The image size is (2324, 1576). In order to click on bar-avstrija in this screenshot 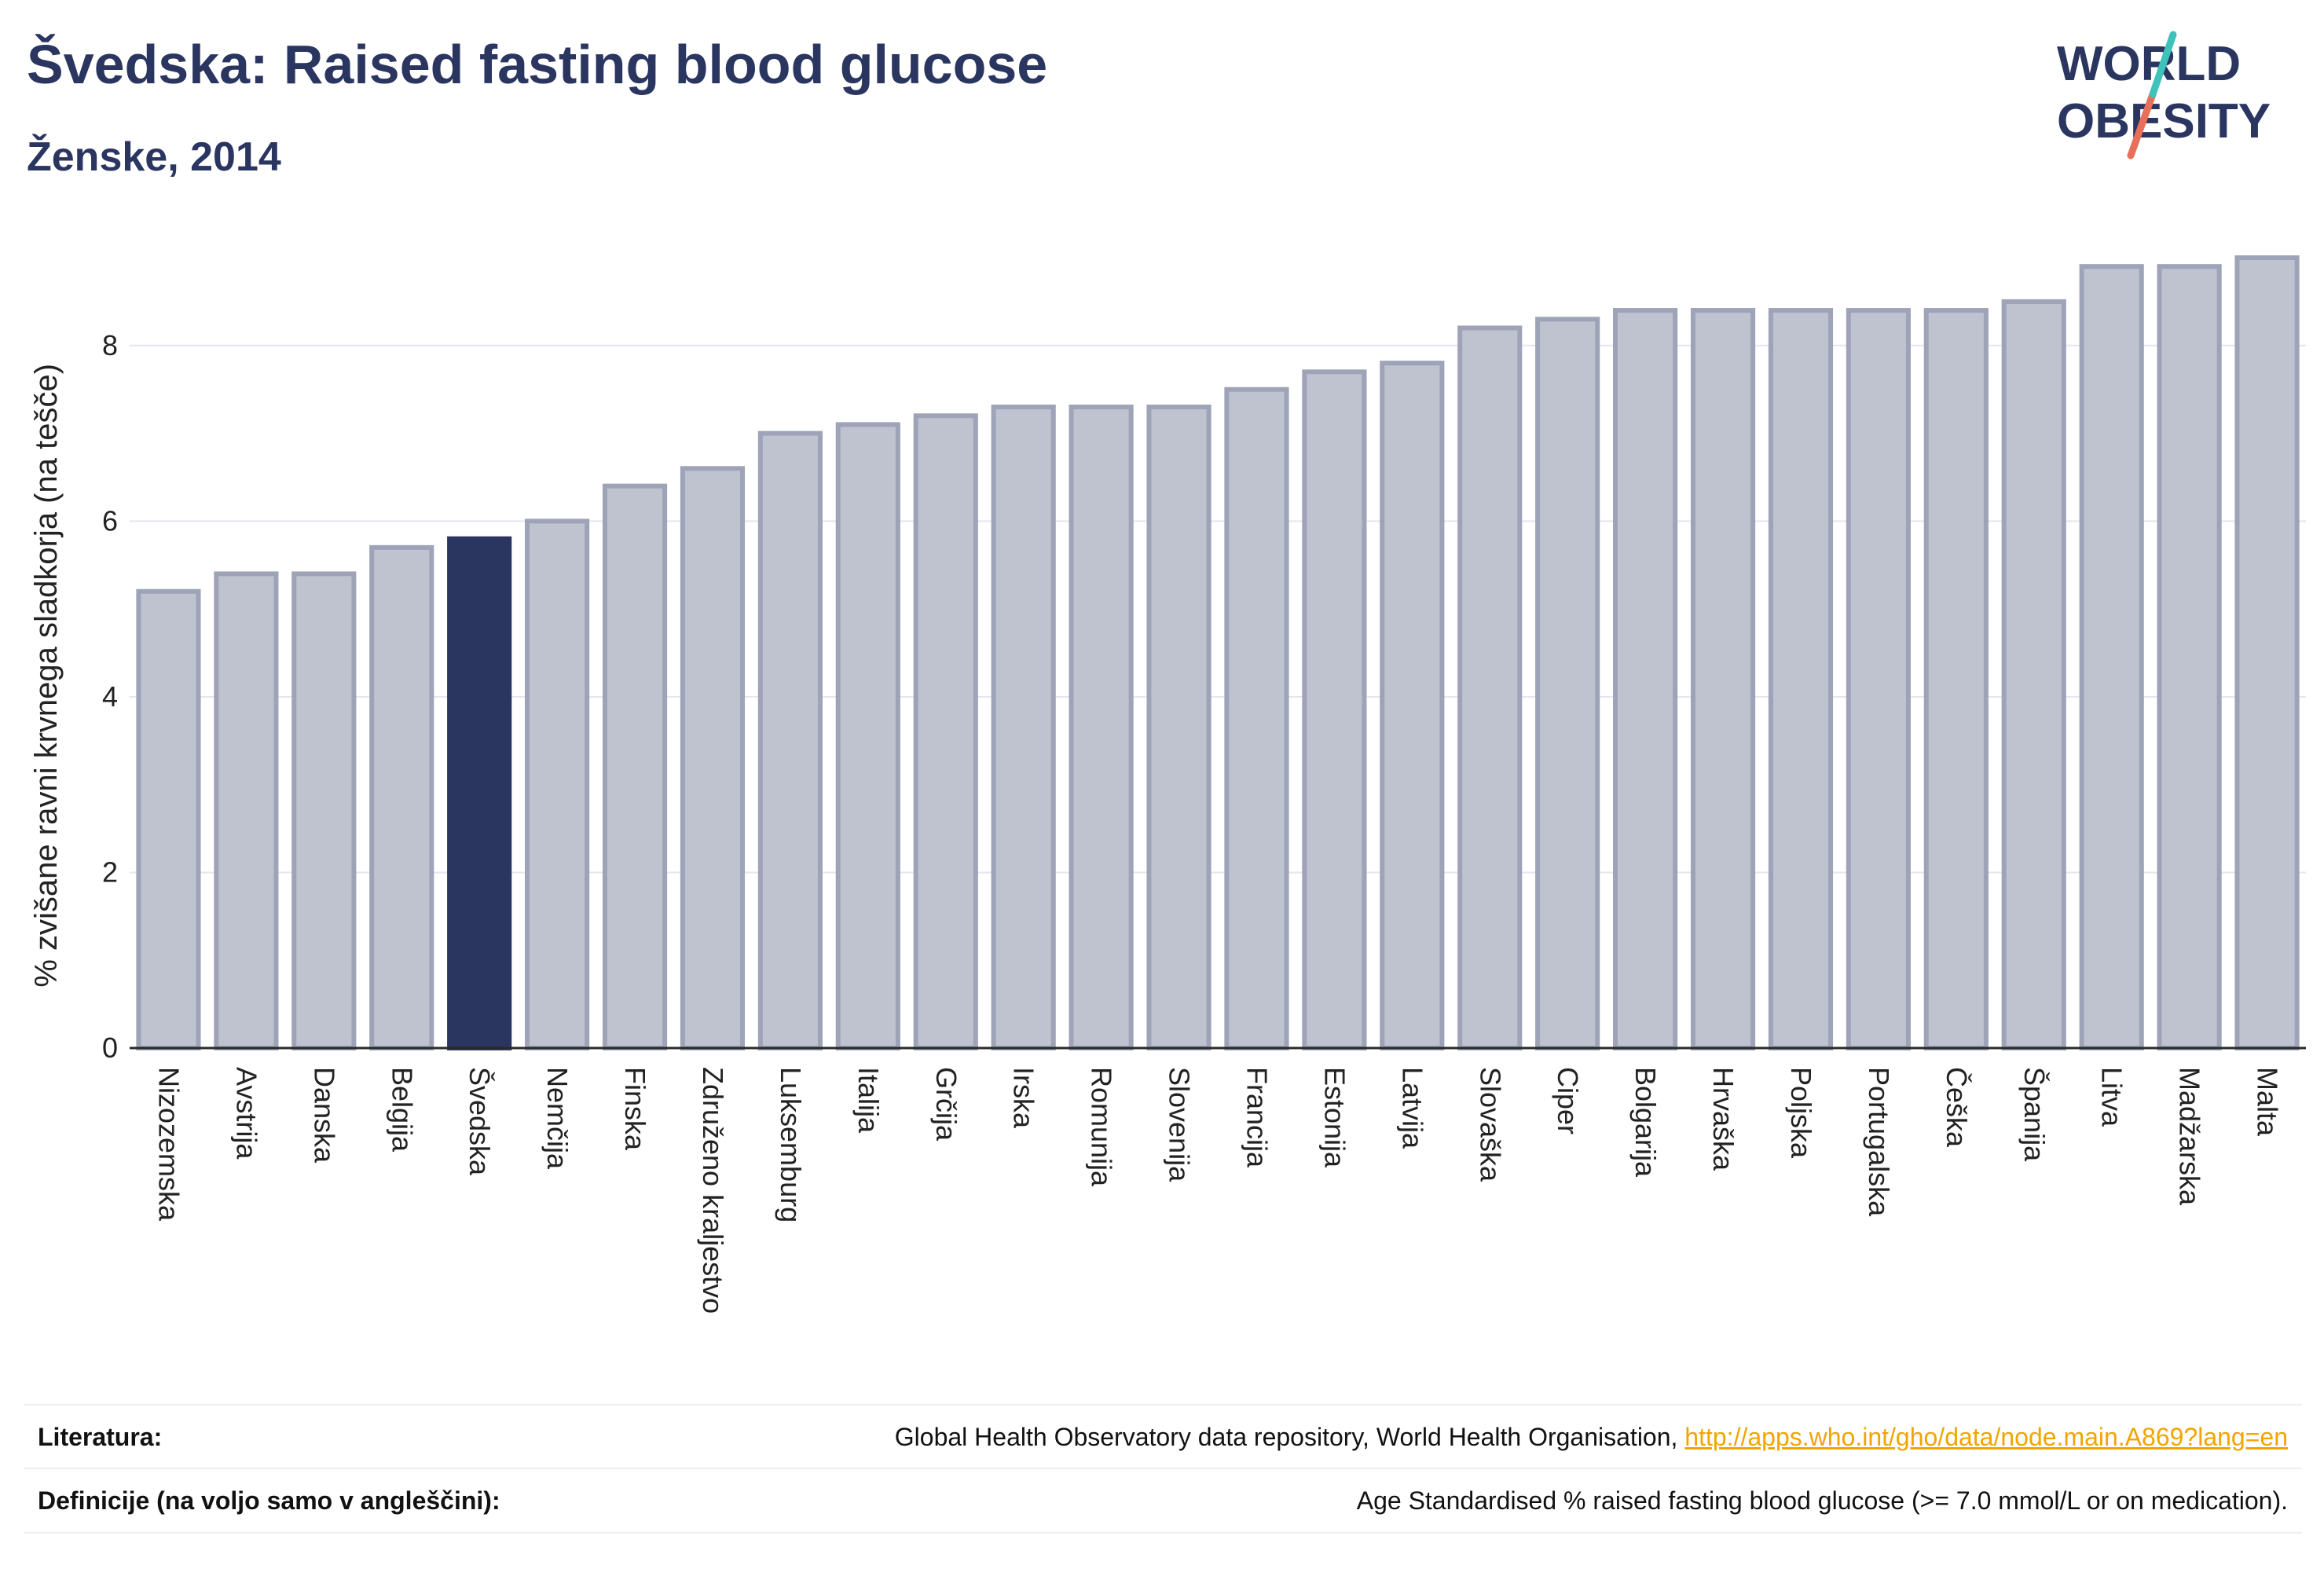, I will do `click(246, 810)`.